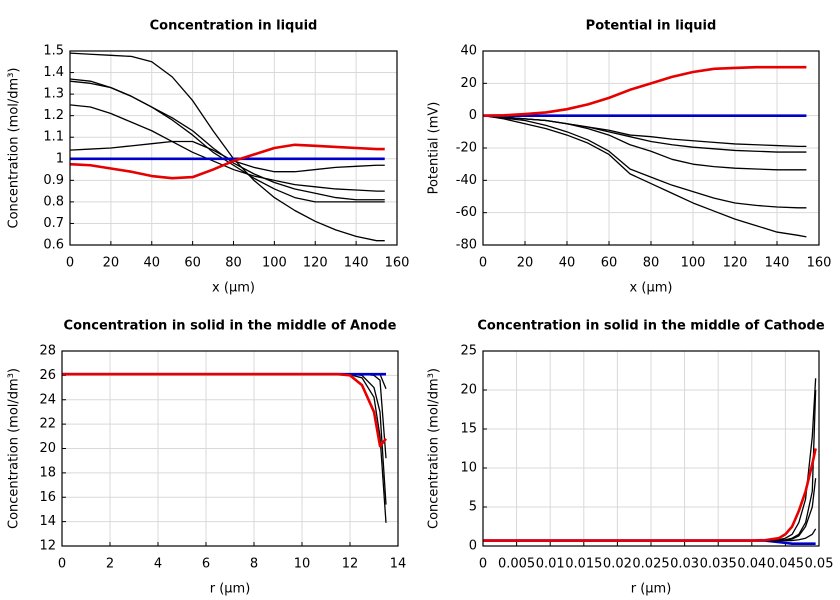  Describe the element at coordinates (718, 564) in the screenshot. I see `x-tick-label: 0.035` at that location.